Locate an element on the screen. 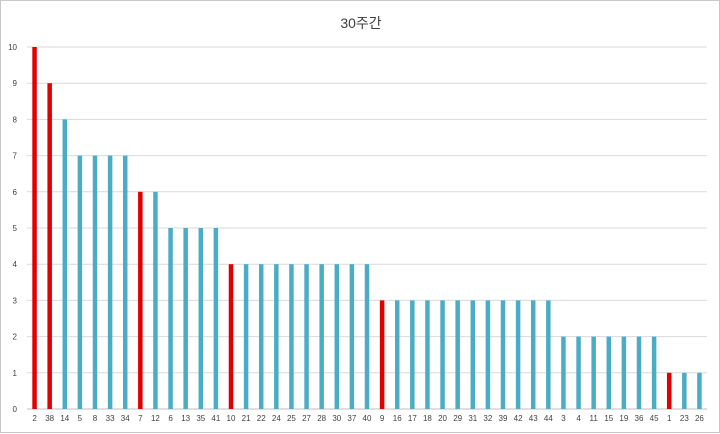  x-tick-label: 40 is located at coordinates (367, 418).